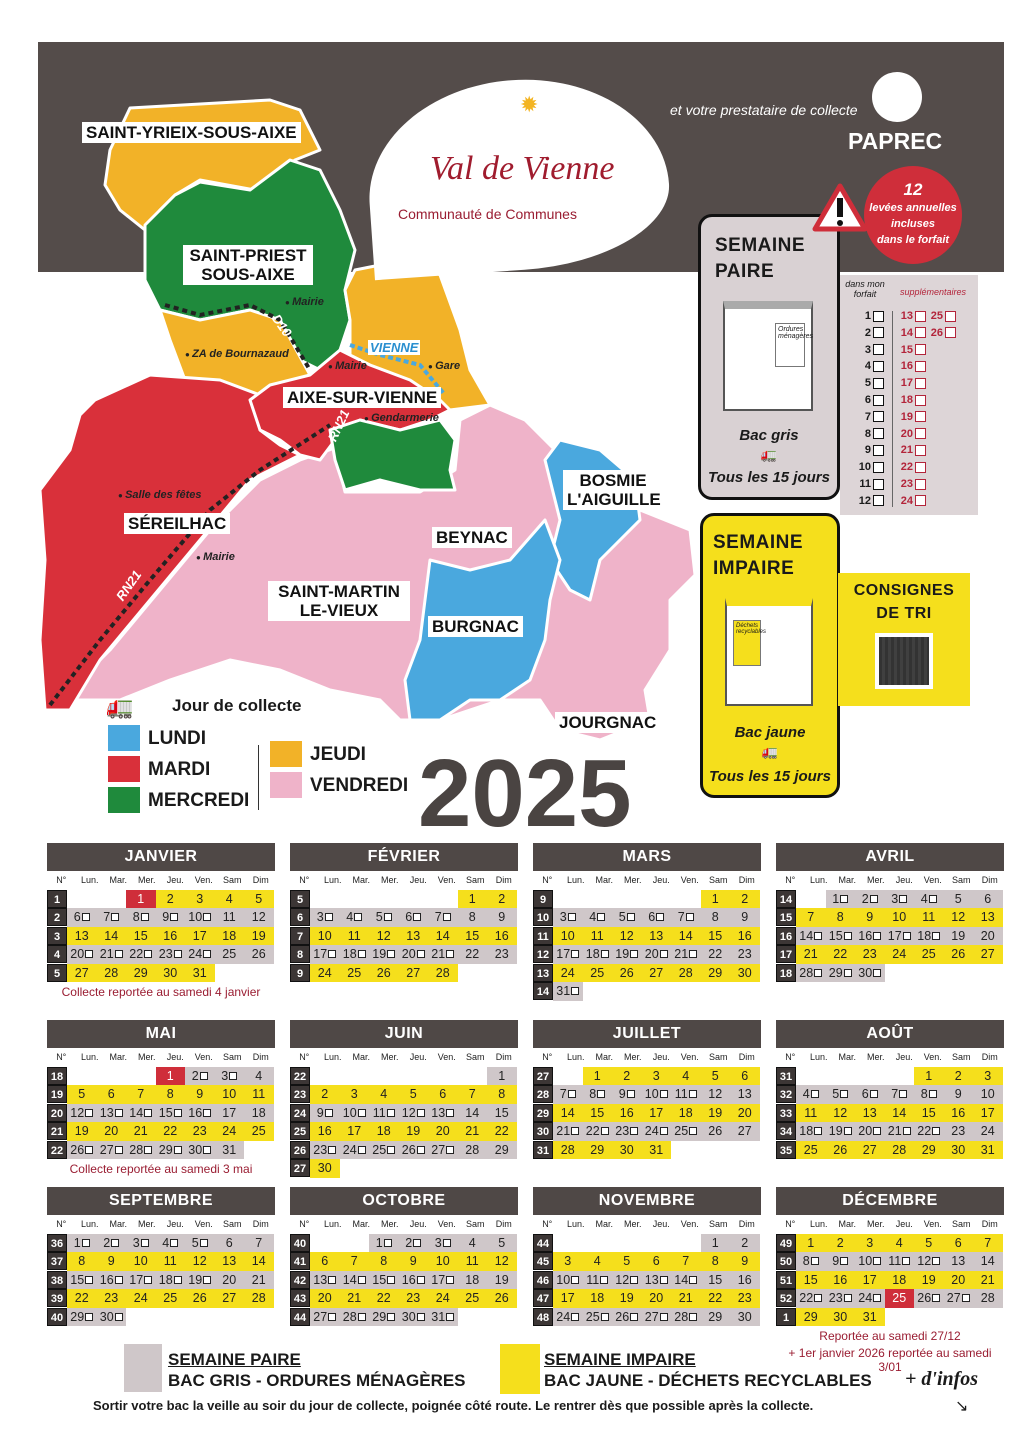  I want to click on checkbox-item: 11, so click(870, 484).